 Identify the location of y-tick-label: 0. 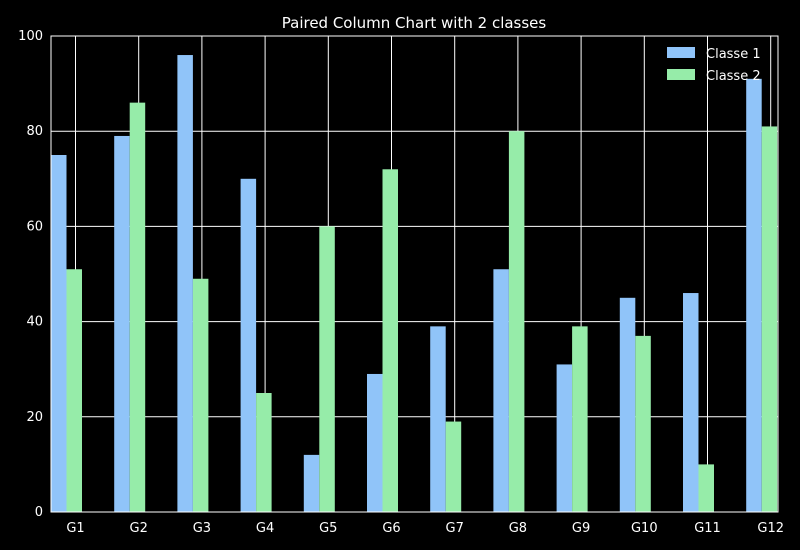
(39, 512).